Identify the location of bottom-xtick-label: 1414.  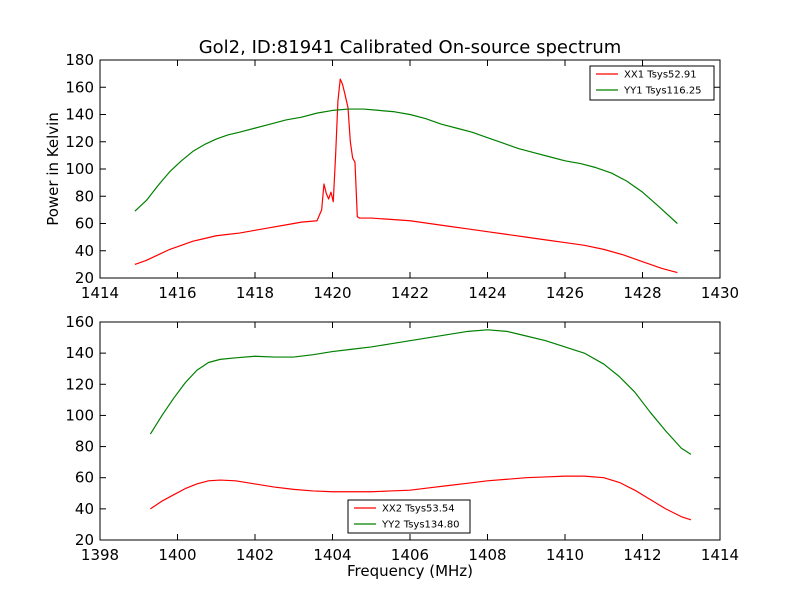
(720, 555).